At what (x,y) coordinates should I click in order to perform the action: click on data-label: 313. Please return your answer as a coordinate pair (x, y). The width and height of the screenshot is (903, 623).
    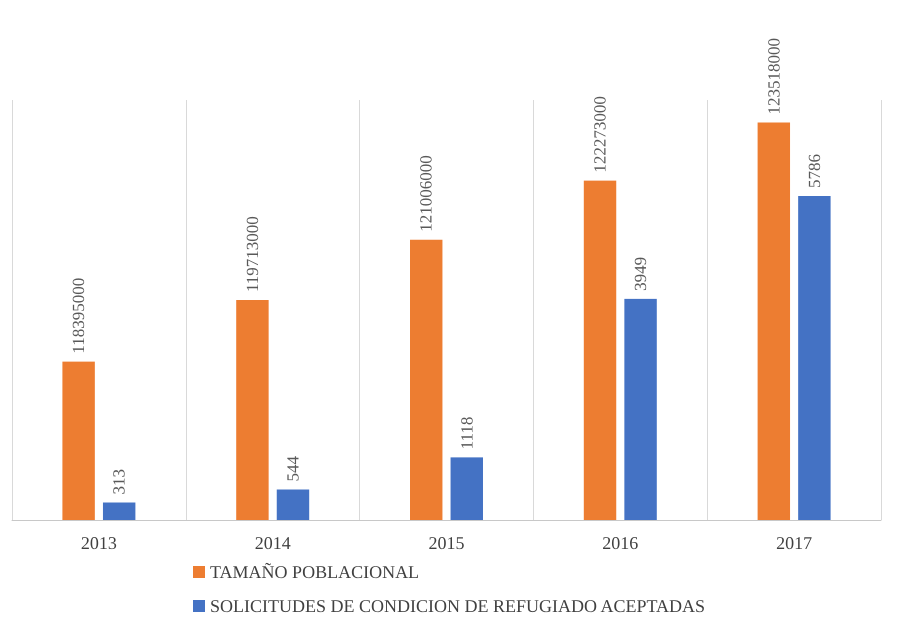
    Looking at the image, I should click on (119, 481).